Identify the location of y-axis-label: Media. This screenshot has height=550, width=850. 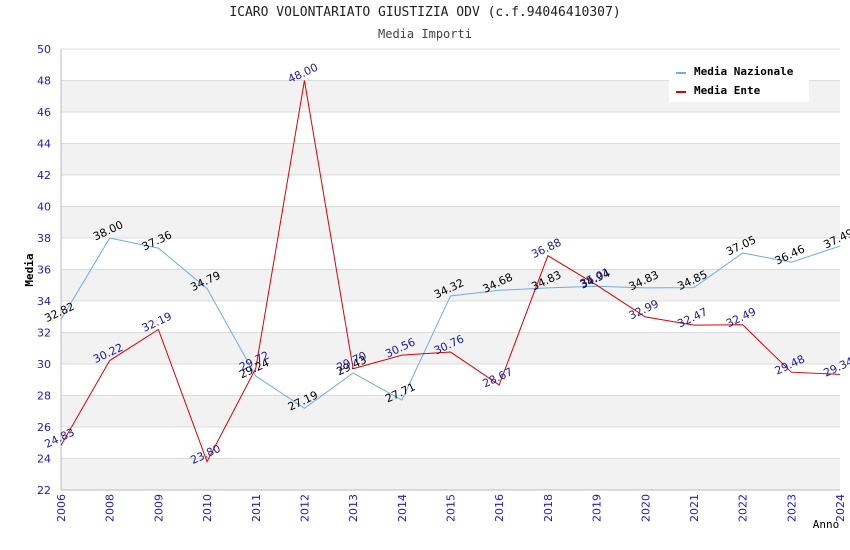
(29, 269).